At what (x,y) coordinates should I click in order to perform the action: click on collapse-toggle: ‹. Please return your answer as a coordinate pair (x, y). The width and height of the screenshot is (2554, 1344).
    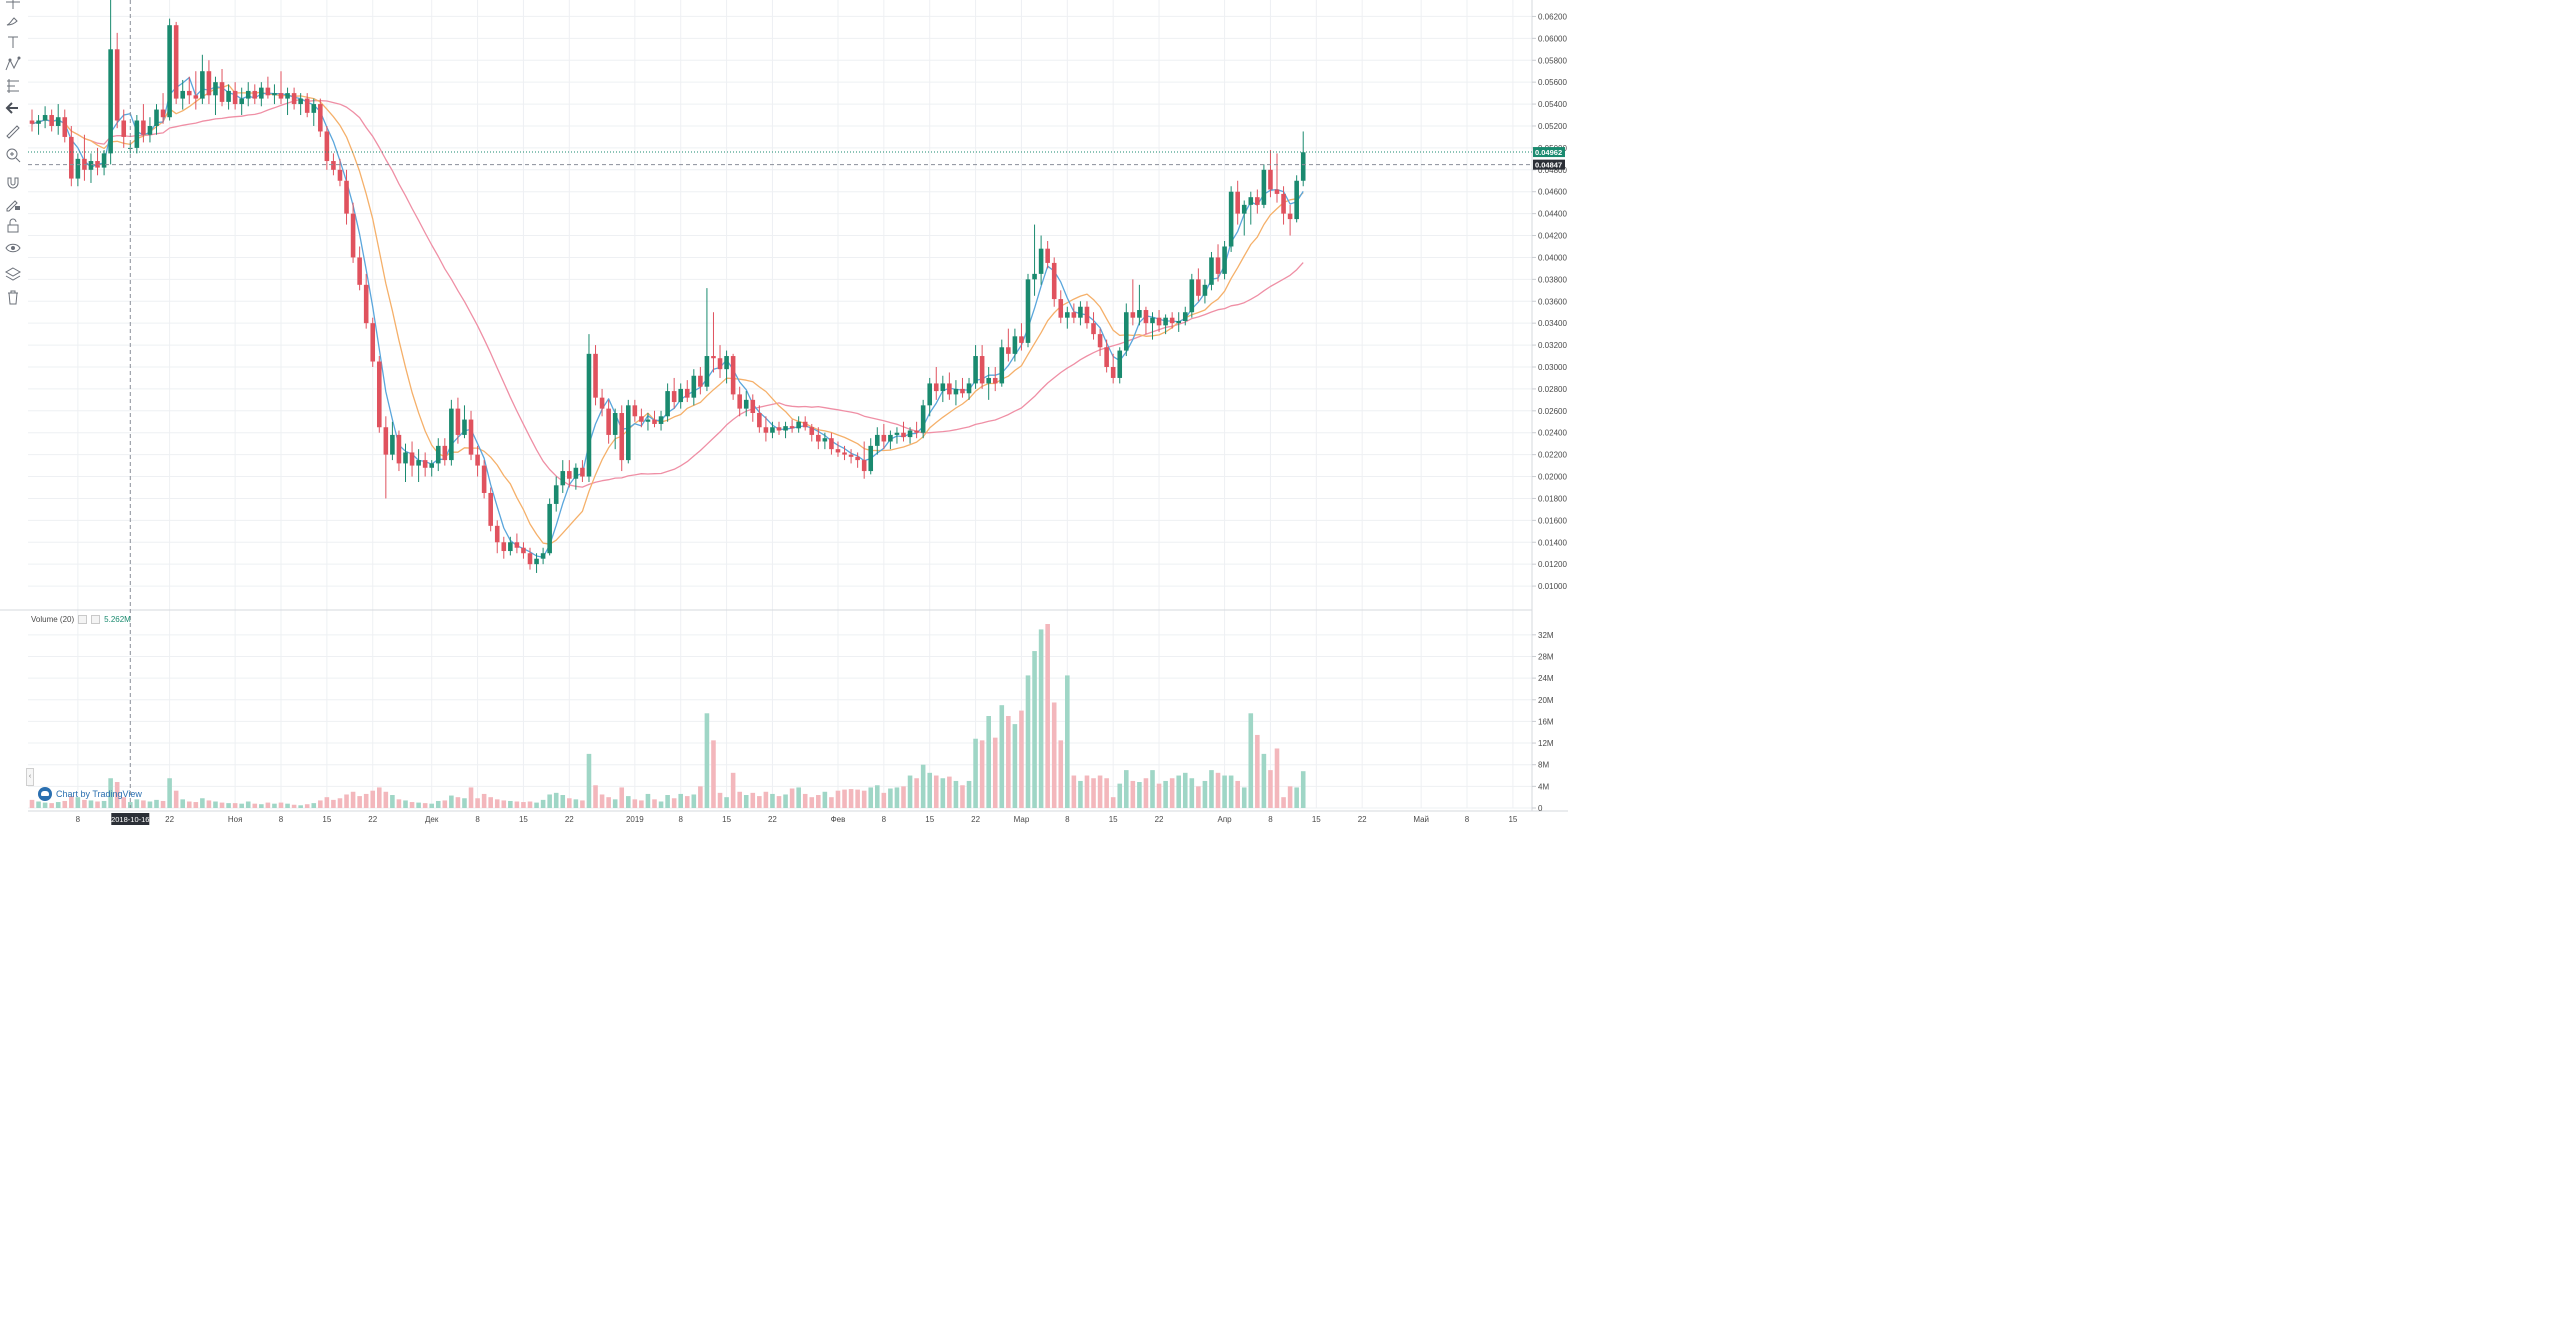
    Looking at the image, I should click on (30, 777).